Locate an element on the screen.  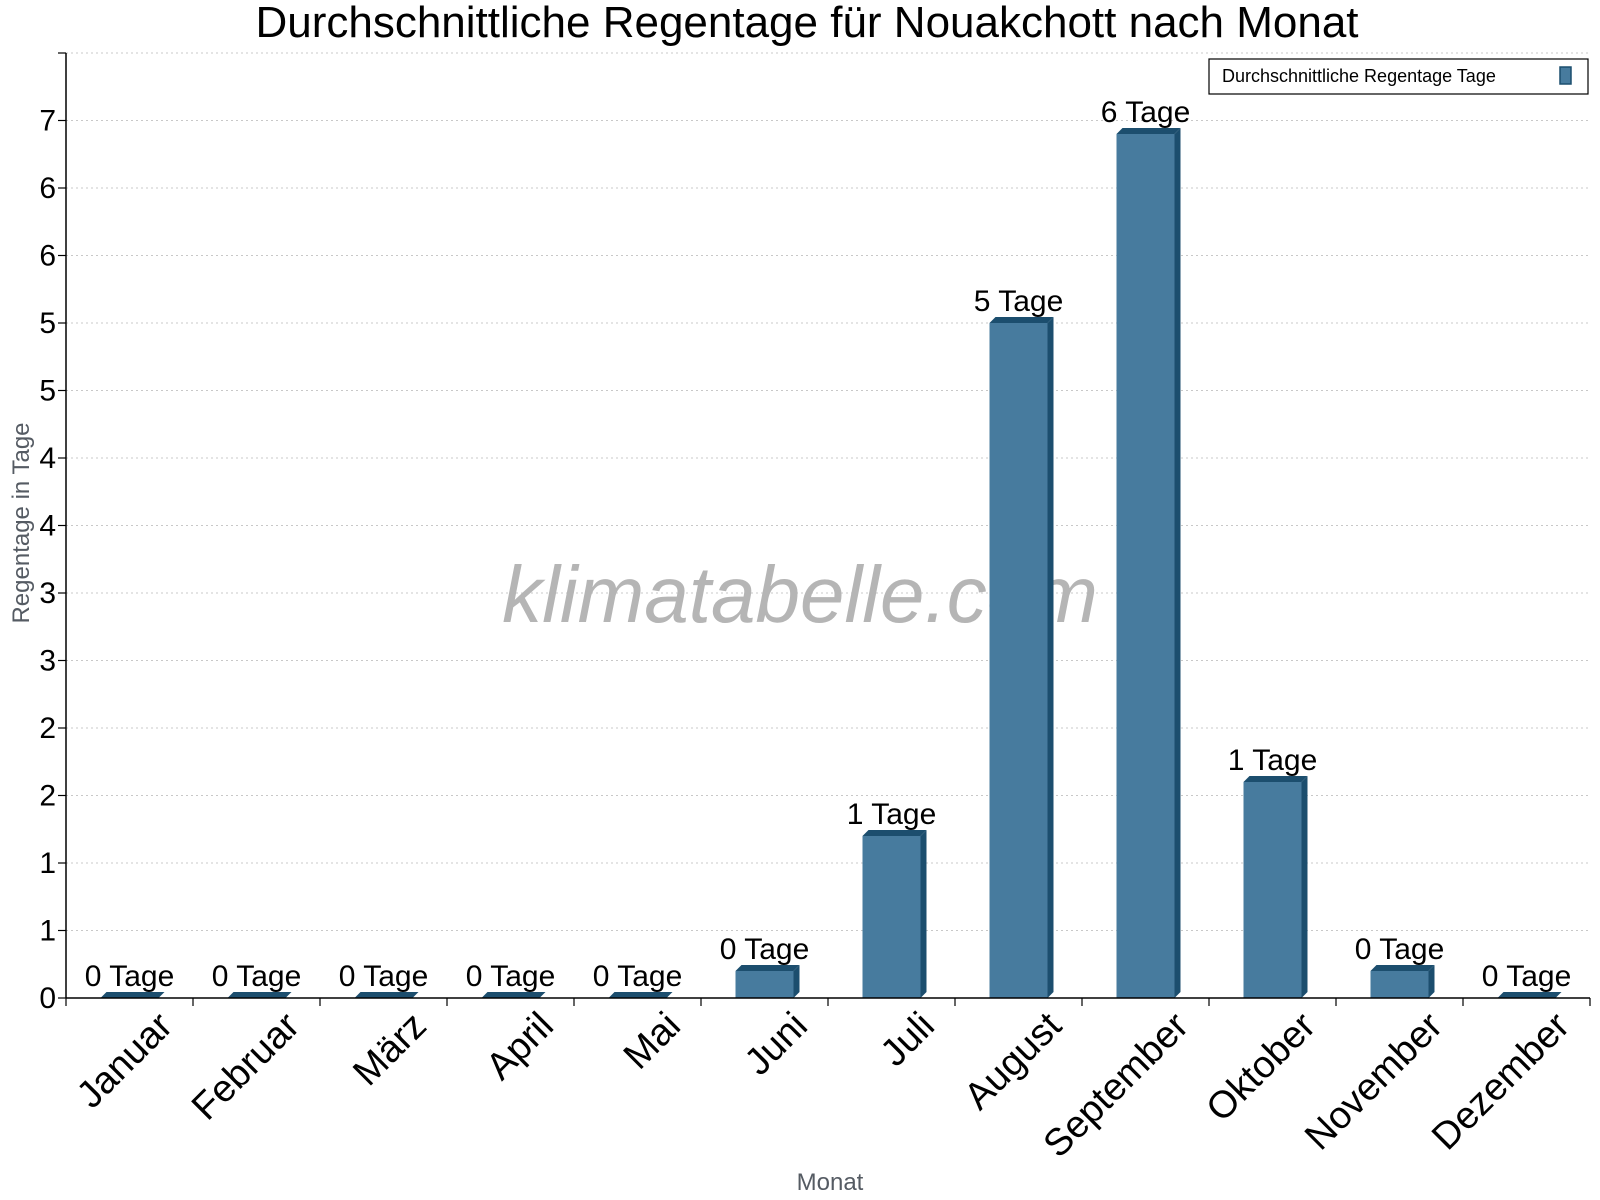
legend: Durchschnittliche Regentage Tage is located at coordinates (1398, 76).